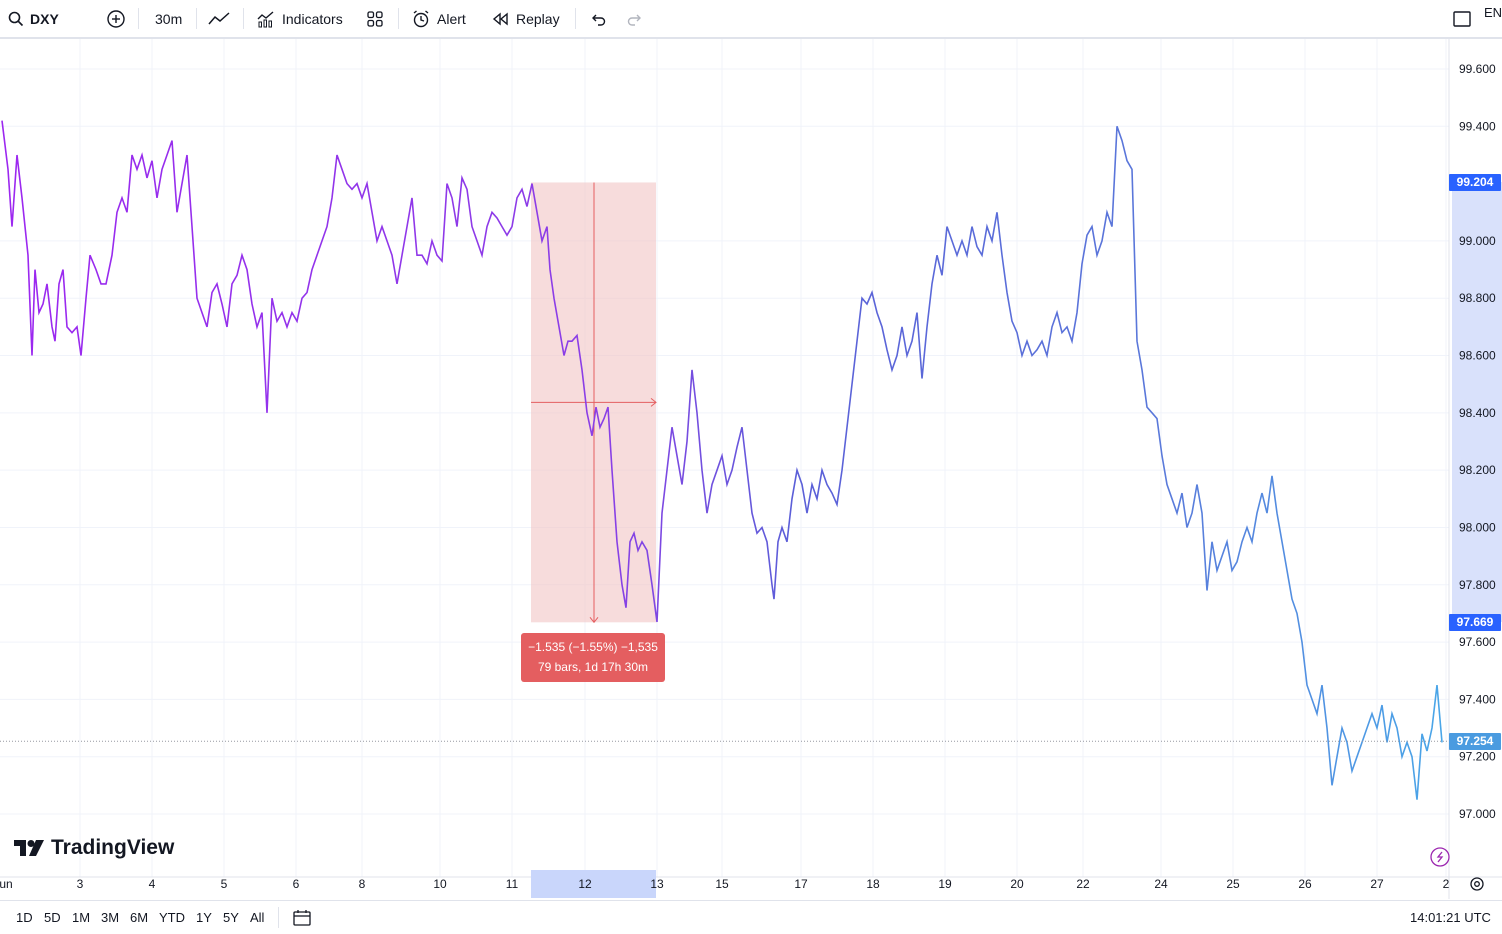 Image resolution: width=1502 pixels, height=934 pixels. What do you see at coordinates (1477, 298) in the screenshot?
I see `price-tick-label: 98.800` at bounding box center [1477, 298].